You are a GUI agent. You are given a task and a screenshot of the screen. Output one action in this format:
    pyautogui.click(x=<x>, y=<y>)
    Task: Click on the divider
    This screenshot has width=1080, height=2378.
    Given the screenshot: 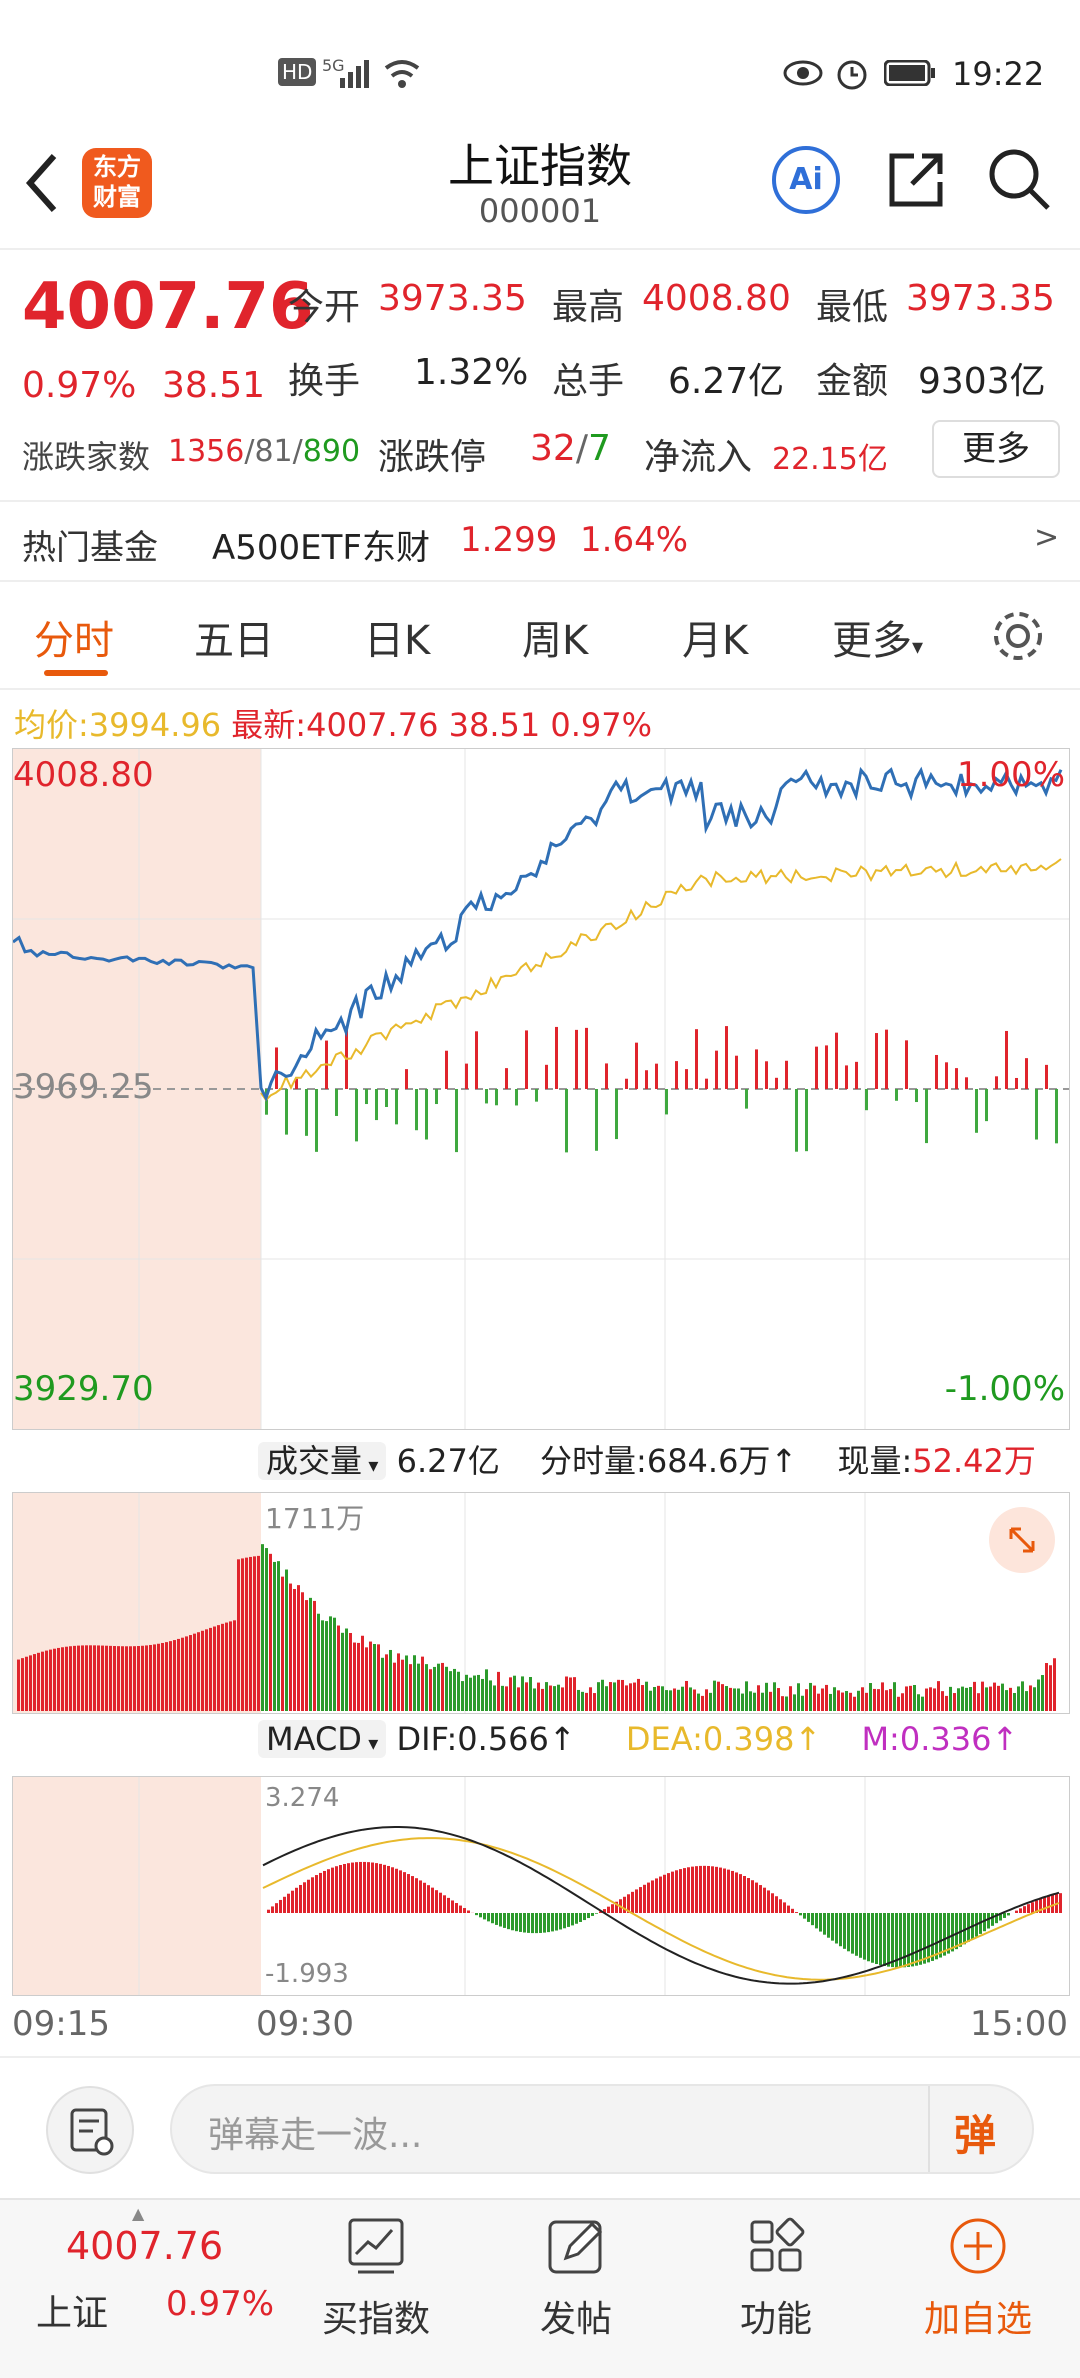 What is the action you would take?
    pyautogui.click(x=540, y=581)
    